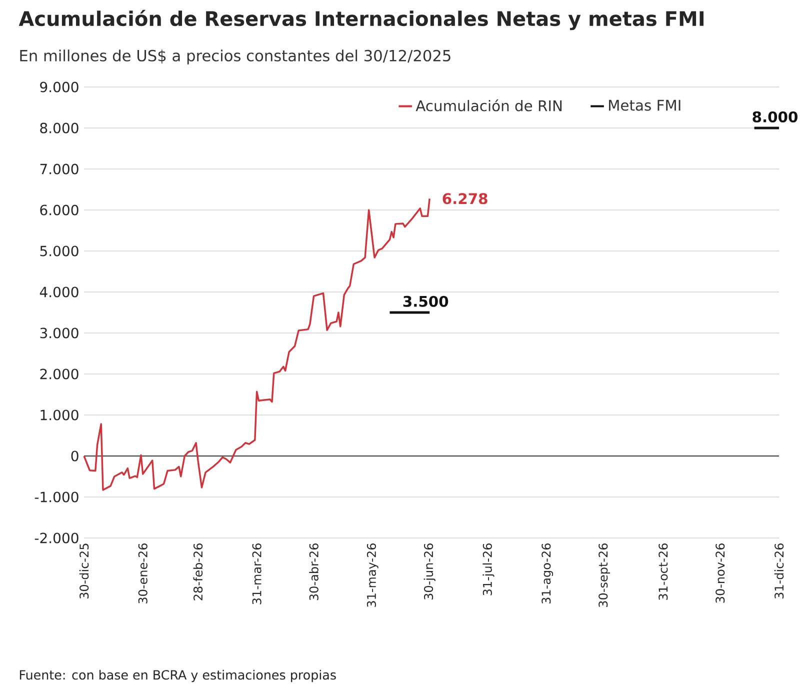  What do you see at coordinates (779, 571) in the screenshot?
I see `x-tick-label: 31-dic-26` at bounding box center [779, 571].